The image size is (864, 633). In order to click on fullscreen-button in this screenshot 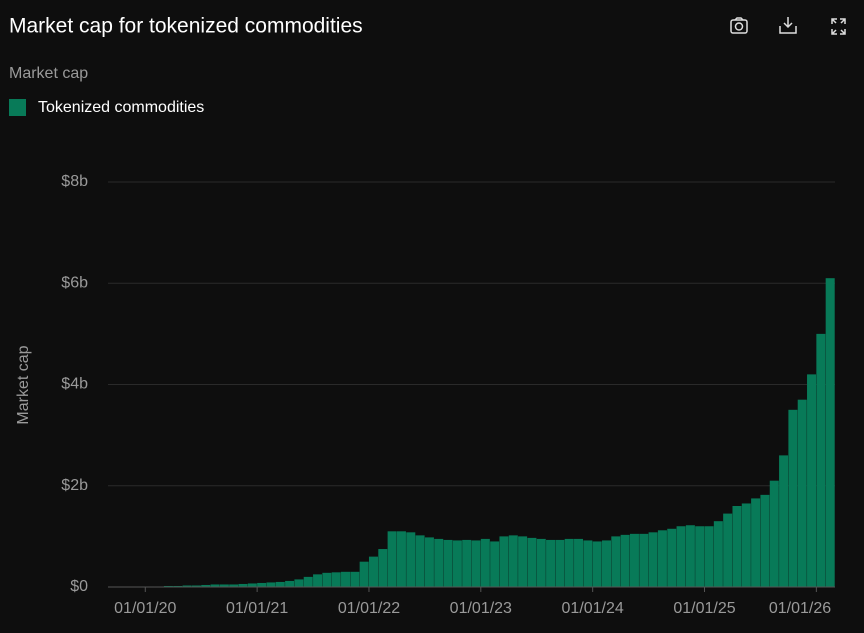, I will do `click(838, 26)`.